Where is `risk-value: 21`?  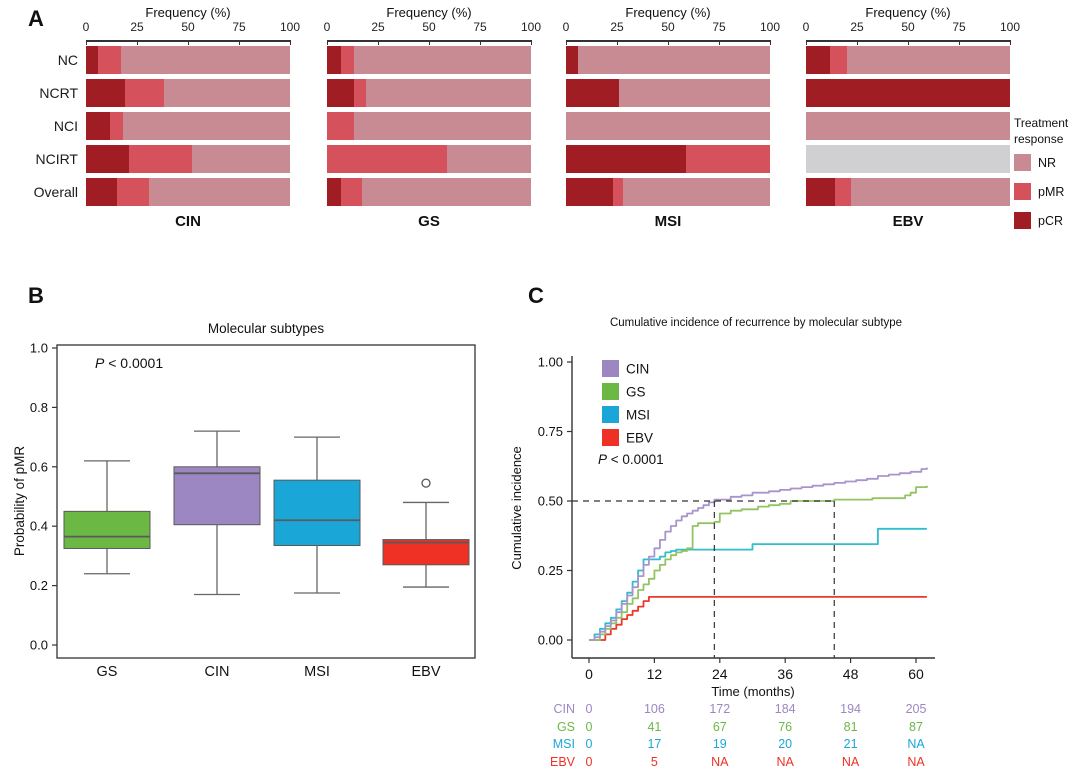
risk-value: 21 is located at coordinates (850, 744).